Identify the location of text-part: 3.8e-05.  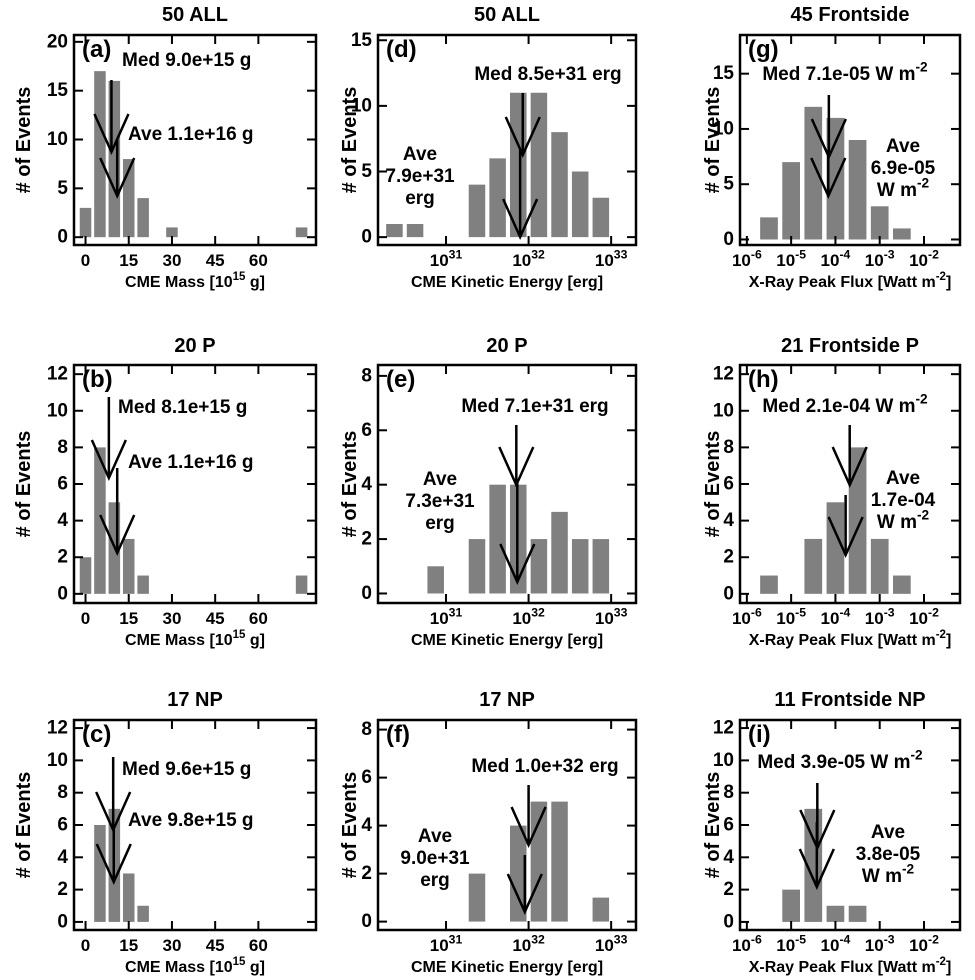
(888, 854).